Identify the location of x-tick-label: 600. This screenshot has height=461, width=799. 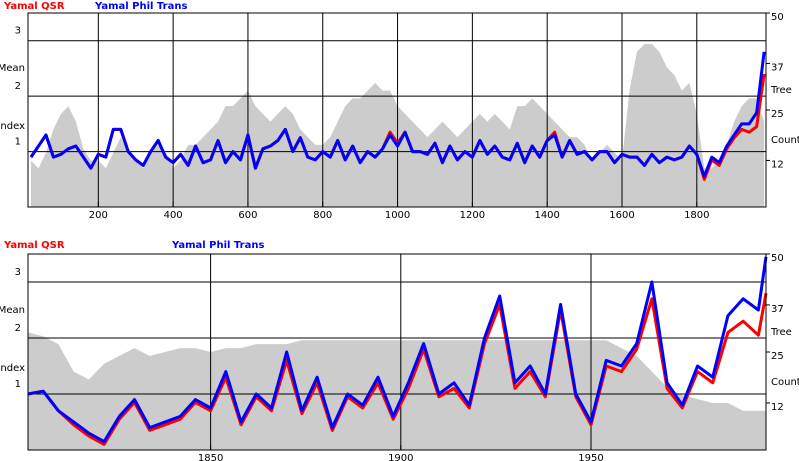
(247, 215).